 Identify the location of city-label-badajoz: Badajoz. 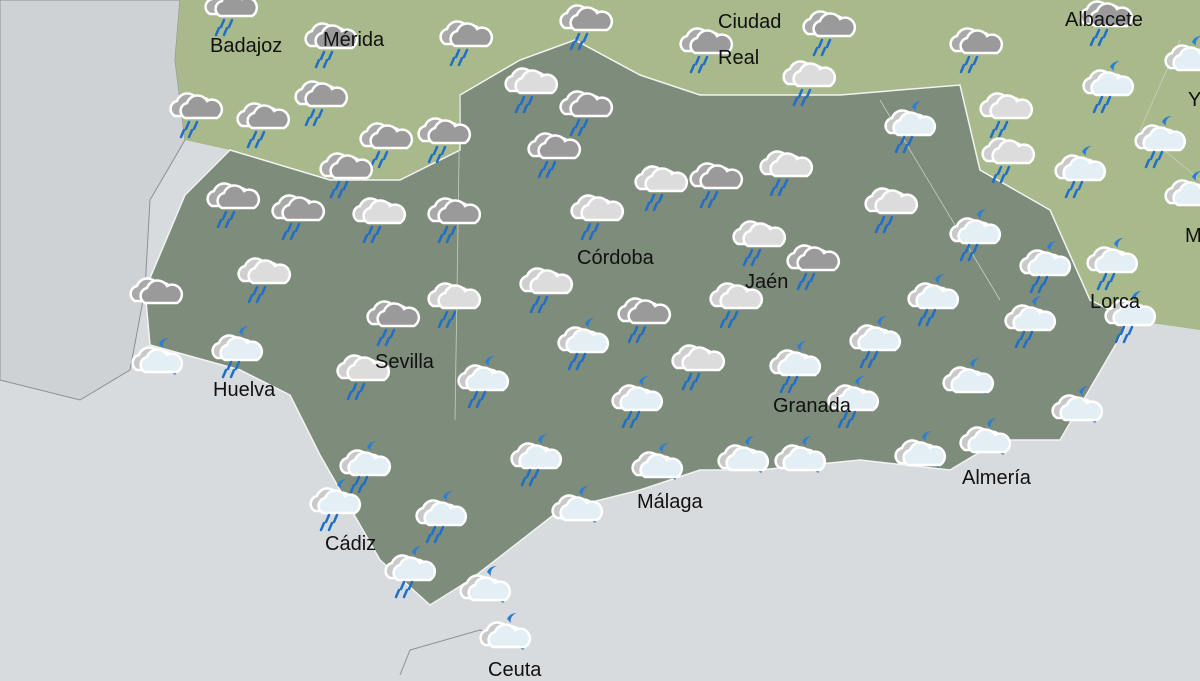
(246, 46).